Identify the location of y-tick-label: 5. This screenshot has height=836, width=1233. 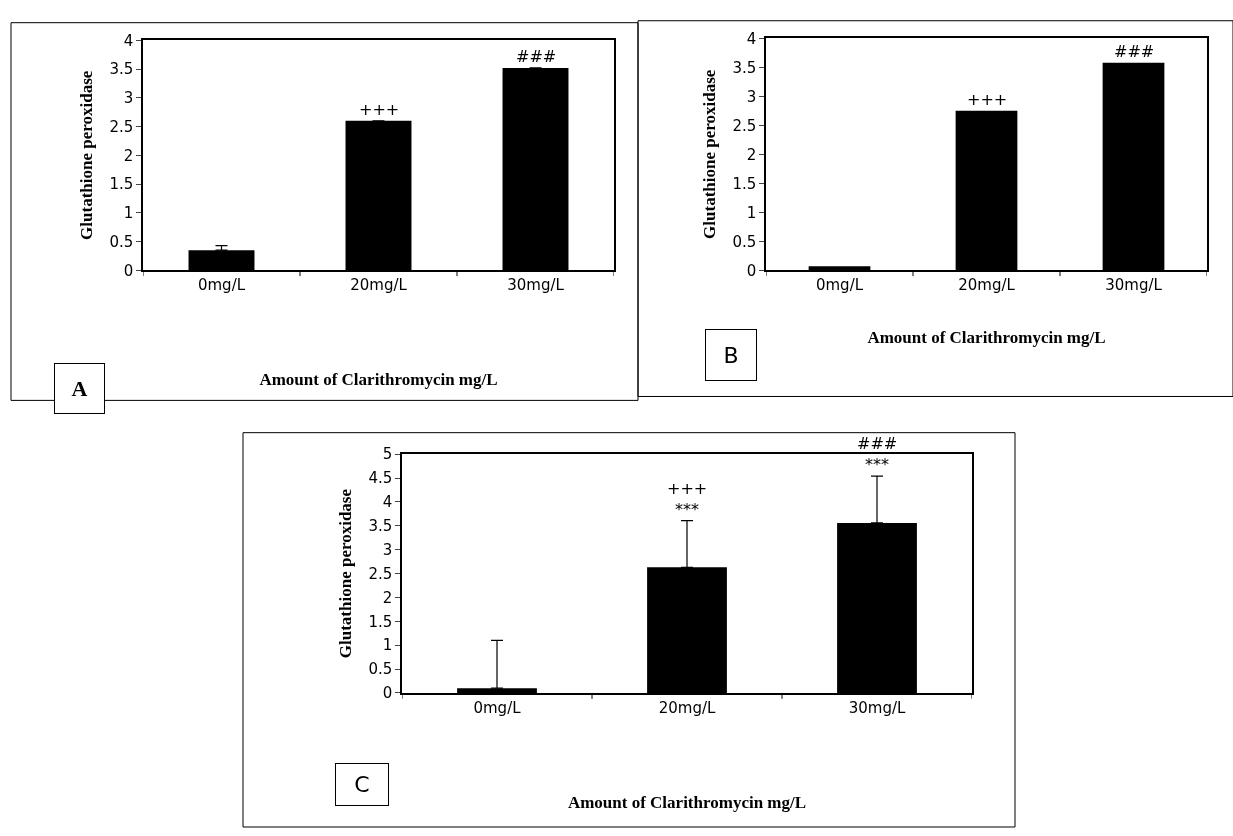
(387, 454).